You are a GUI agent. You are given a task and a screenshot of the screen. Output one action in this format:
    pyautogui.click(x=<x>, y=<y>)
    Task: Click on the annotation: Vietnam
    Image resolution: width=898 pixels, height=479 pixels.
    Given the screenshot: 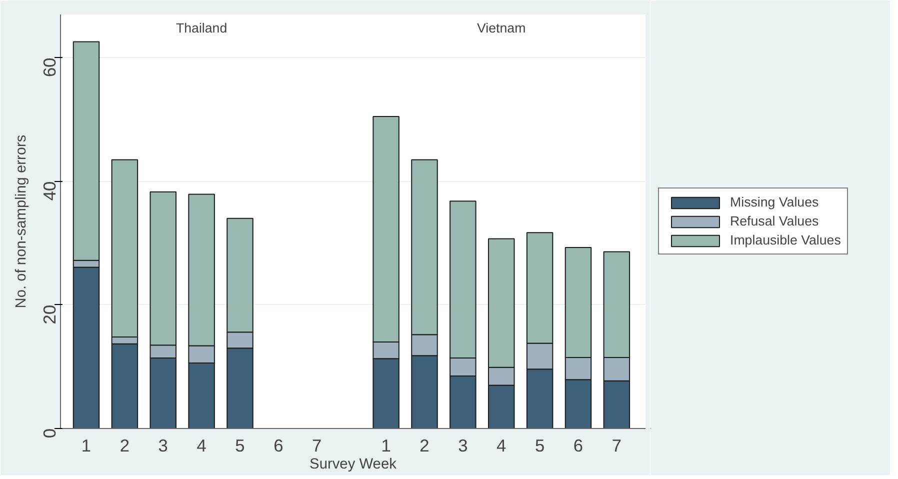 What is the action you would take?
    pyautogui.click(x=501, y=28)
    